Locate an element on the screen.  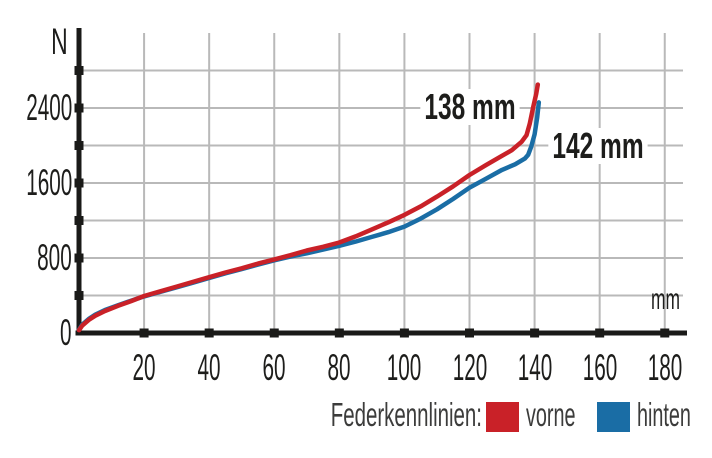
legend-title: Federkennlinien: is located at coordinates (406, 414).